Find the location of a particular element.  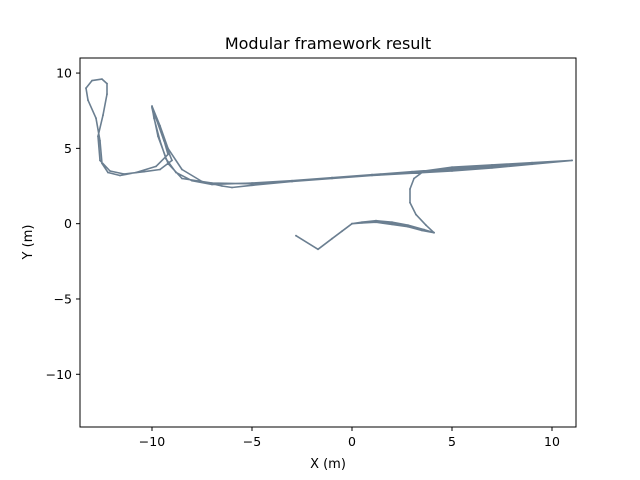

y-tick-label: −5 is located at coordinates (63, 298).